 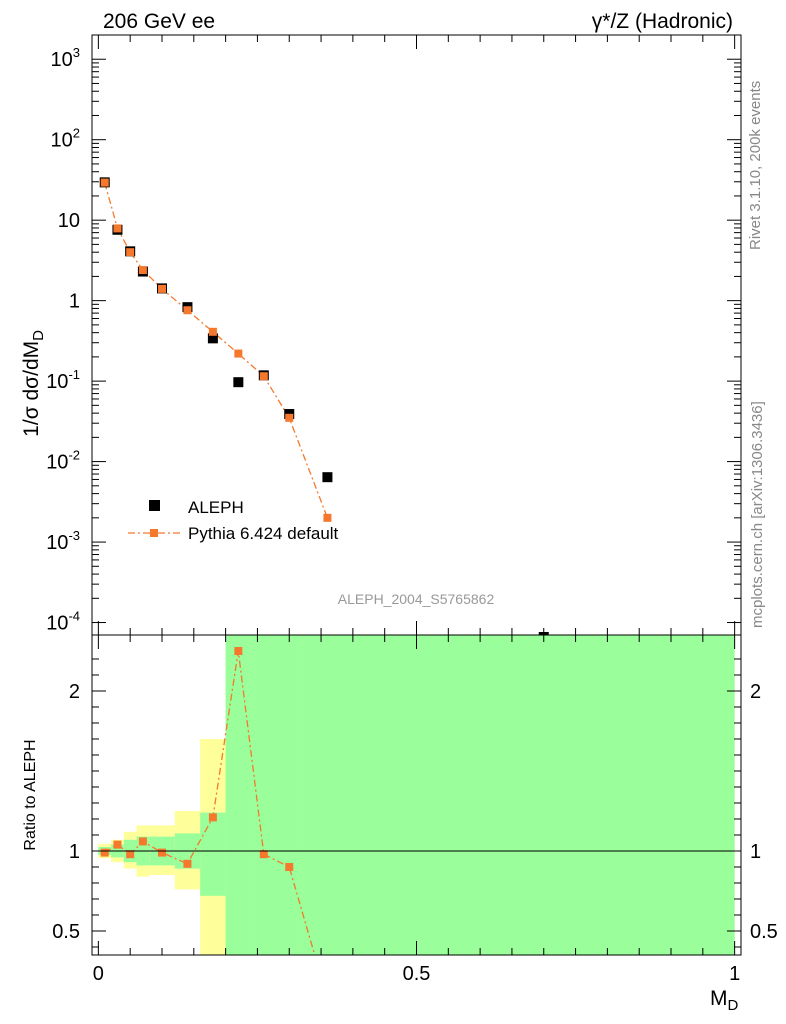 I want to click on x-axis-title-text: MD, so click(x=724, y=1000).